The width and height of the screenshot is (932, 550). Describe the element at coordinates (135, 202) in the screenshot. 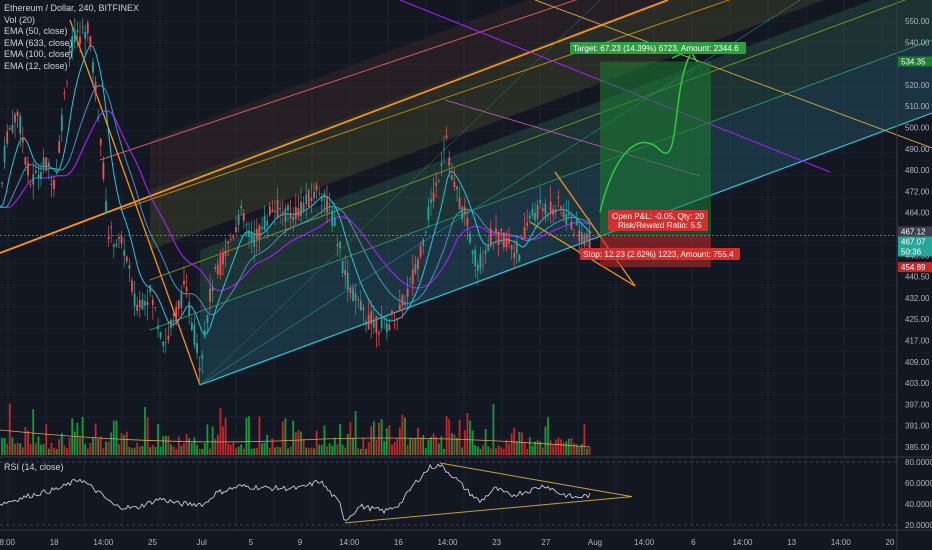

I see `trendline` at that location.